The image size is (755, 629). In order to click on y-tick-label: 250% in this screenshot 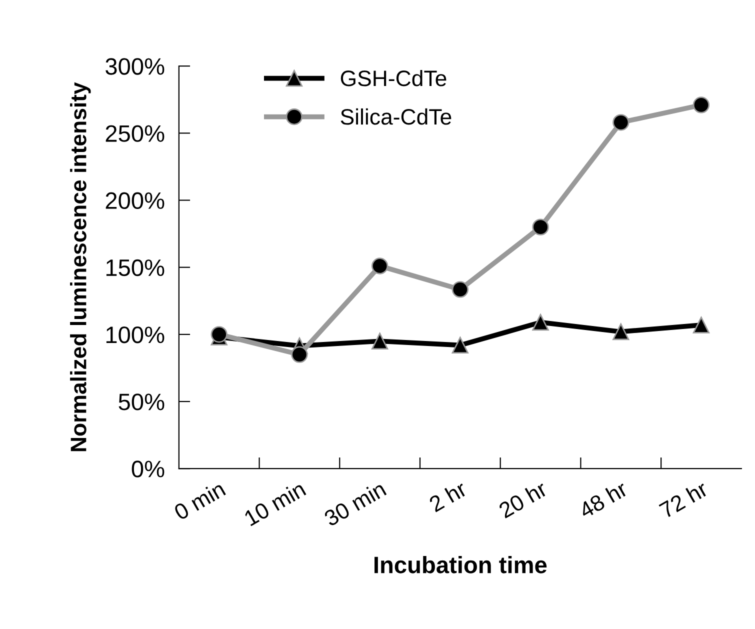, I will do `click(135, 133)`.